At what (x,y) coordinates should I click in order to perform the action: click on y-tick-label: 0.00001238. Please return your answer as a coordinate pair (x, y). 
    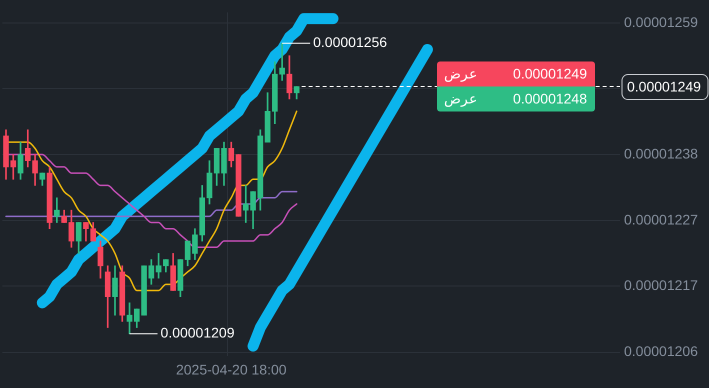
    Looking at the image, I should click on (661, 153).